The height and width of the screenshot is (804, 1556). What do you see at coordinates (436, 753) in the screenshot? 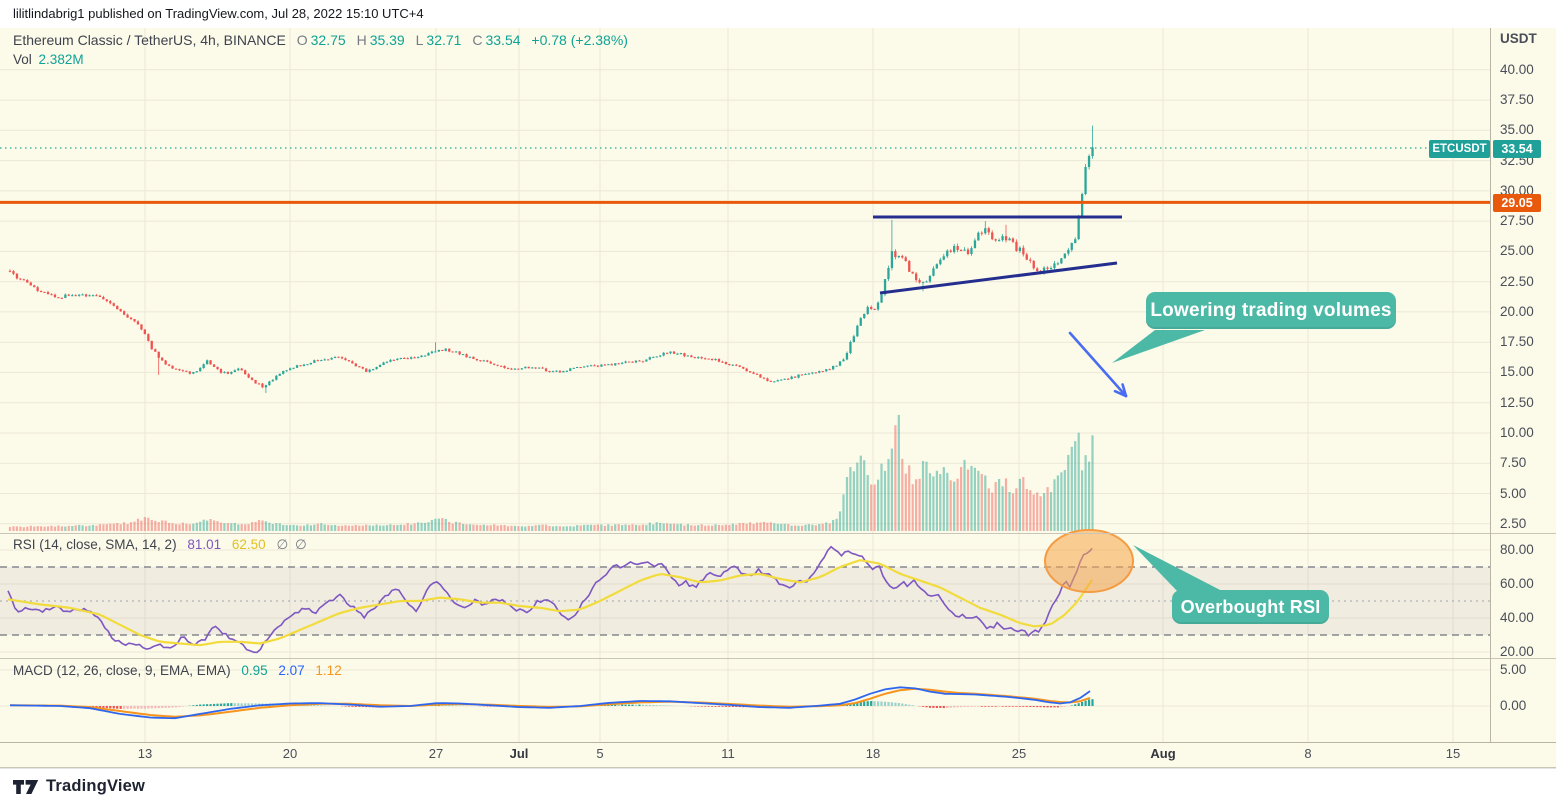
I see `time-axis-label: 27` at bounding box center [436, 753].